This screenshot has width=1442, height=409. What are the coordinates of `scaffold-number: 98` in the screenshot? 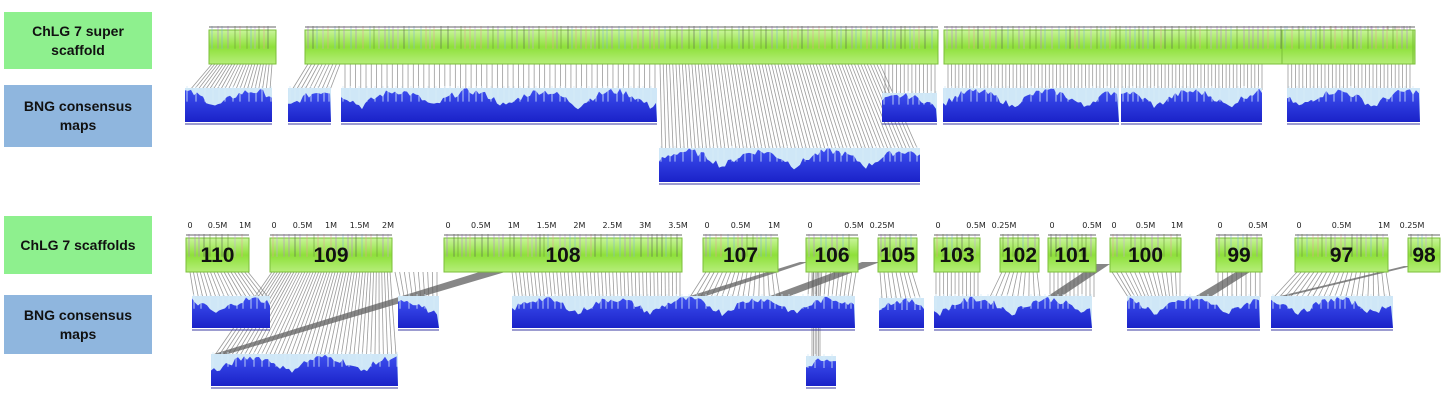 It's located at (1424, 255).